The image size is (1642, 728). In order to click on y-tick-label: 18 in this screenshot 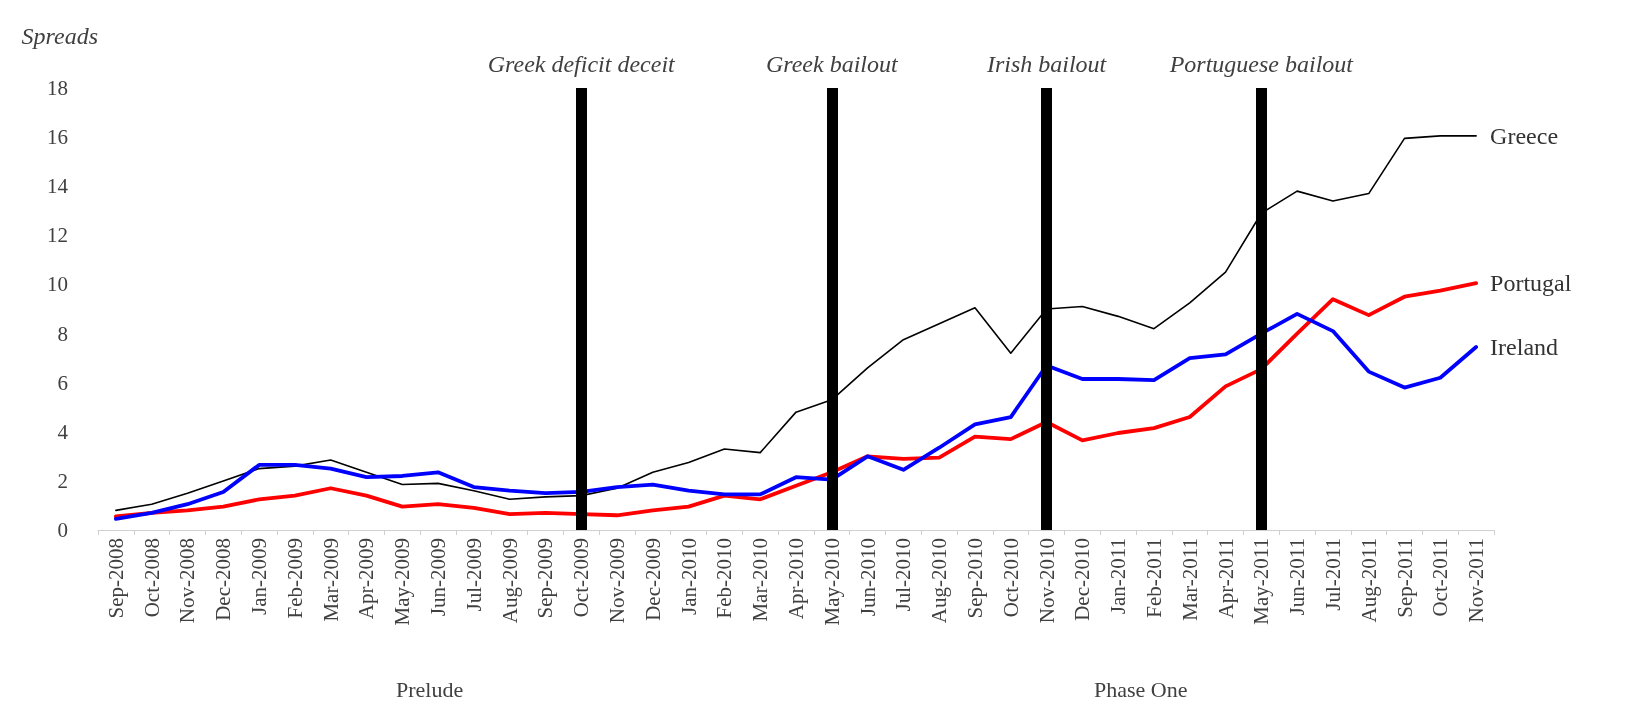, I will do `click(57, 88)`.